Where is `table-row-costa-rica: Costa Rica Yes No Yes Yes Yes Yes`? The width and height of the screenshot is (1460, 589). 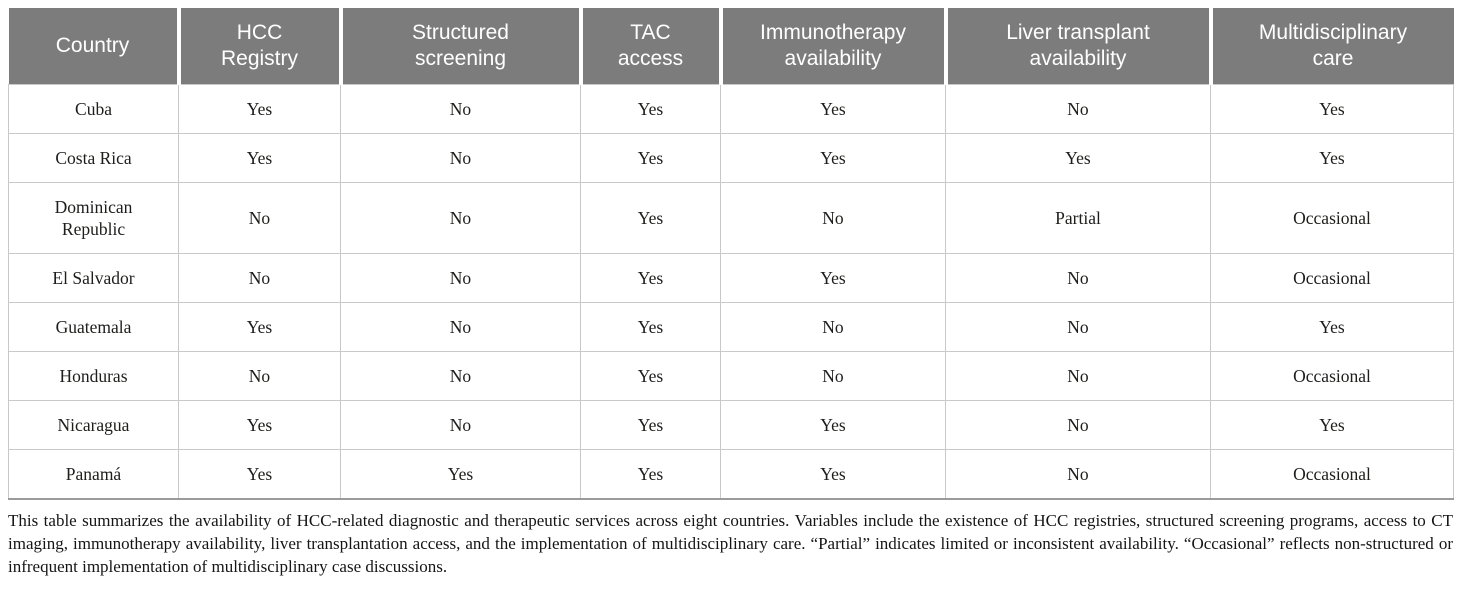
table-row-costa-rica: Costa Rica Yes No Yes Yes Yes Yes is located at coordinates (731, 158).